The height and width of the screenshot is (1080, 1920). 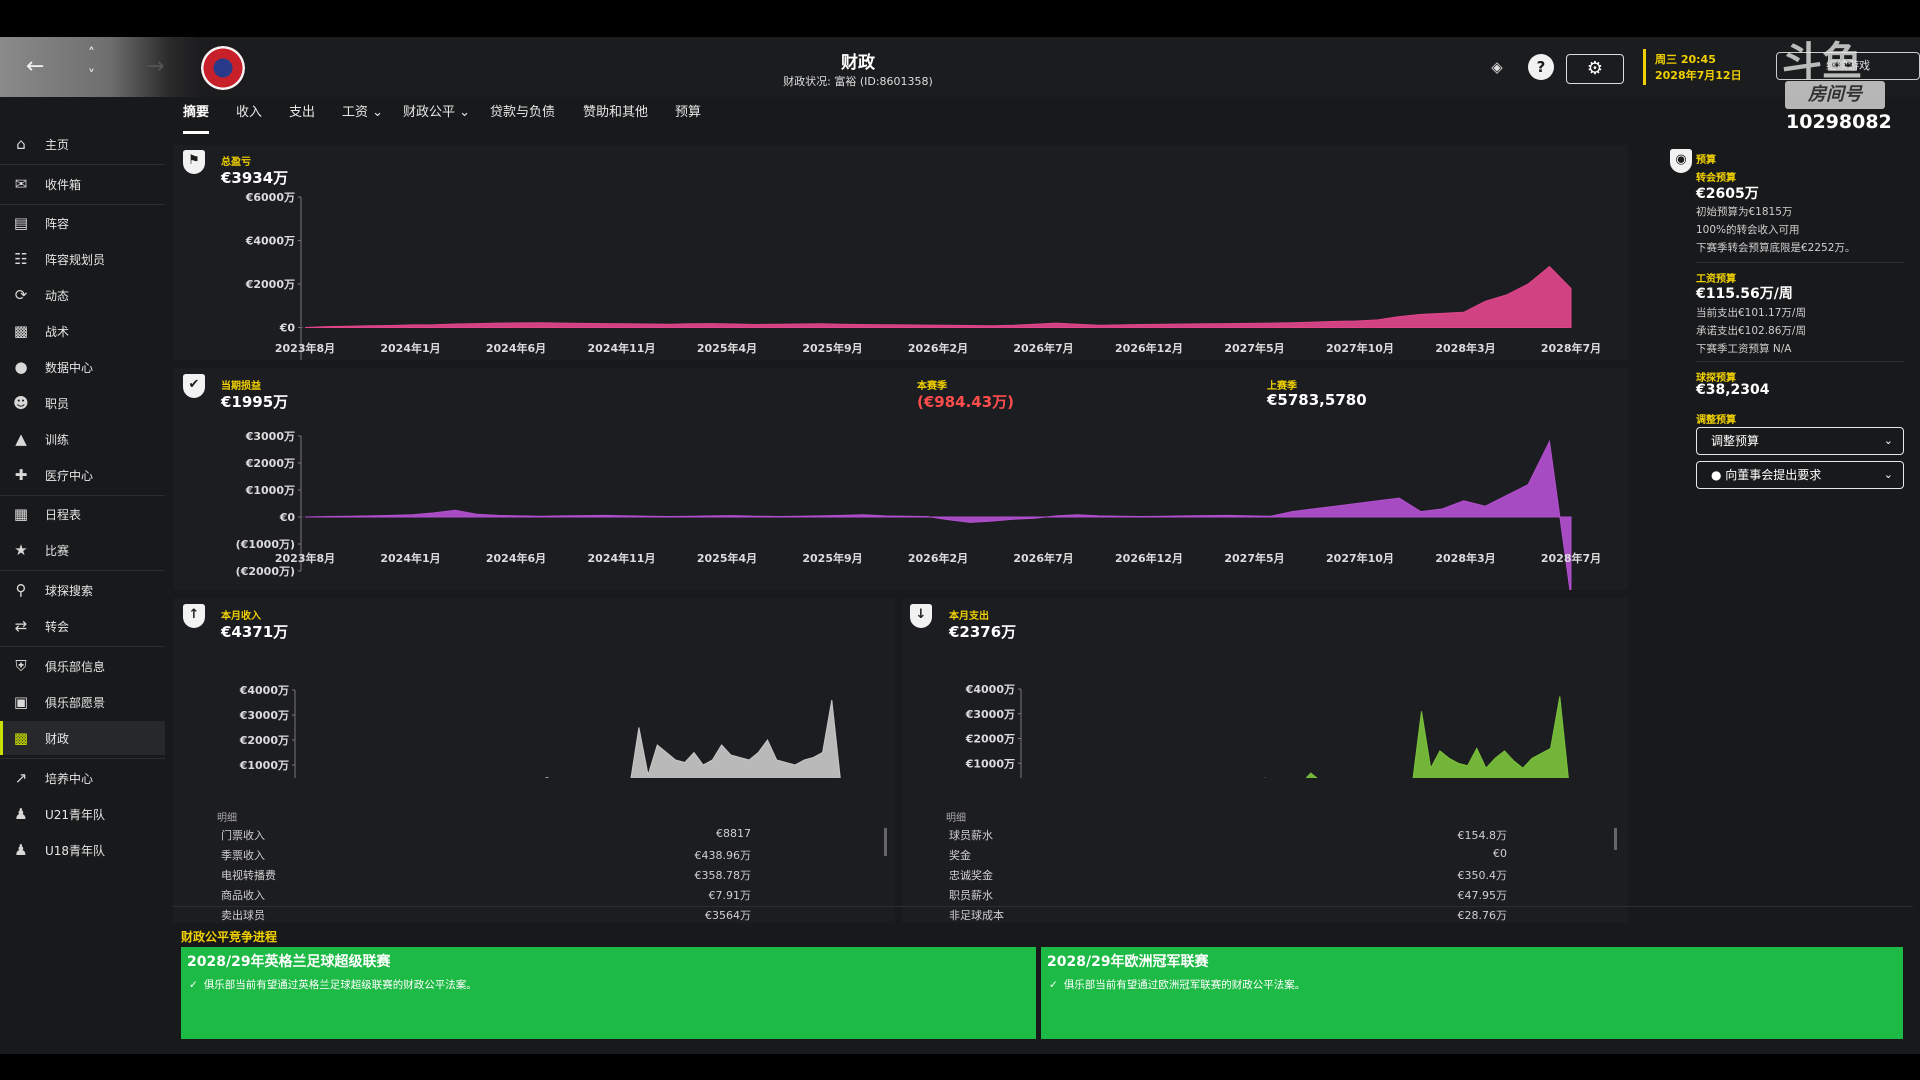 What do you see at coordinates (82, 666) in the screenshot?
I see `sidebar-item-club-info: ⛨ 俱乐部信息` at bounding box center [82, 666].